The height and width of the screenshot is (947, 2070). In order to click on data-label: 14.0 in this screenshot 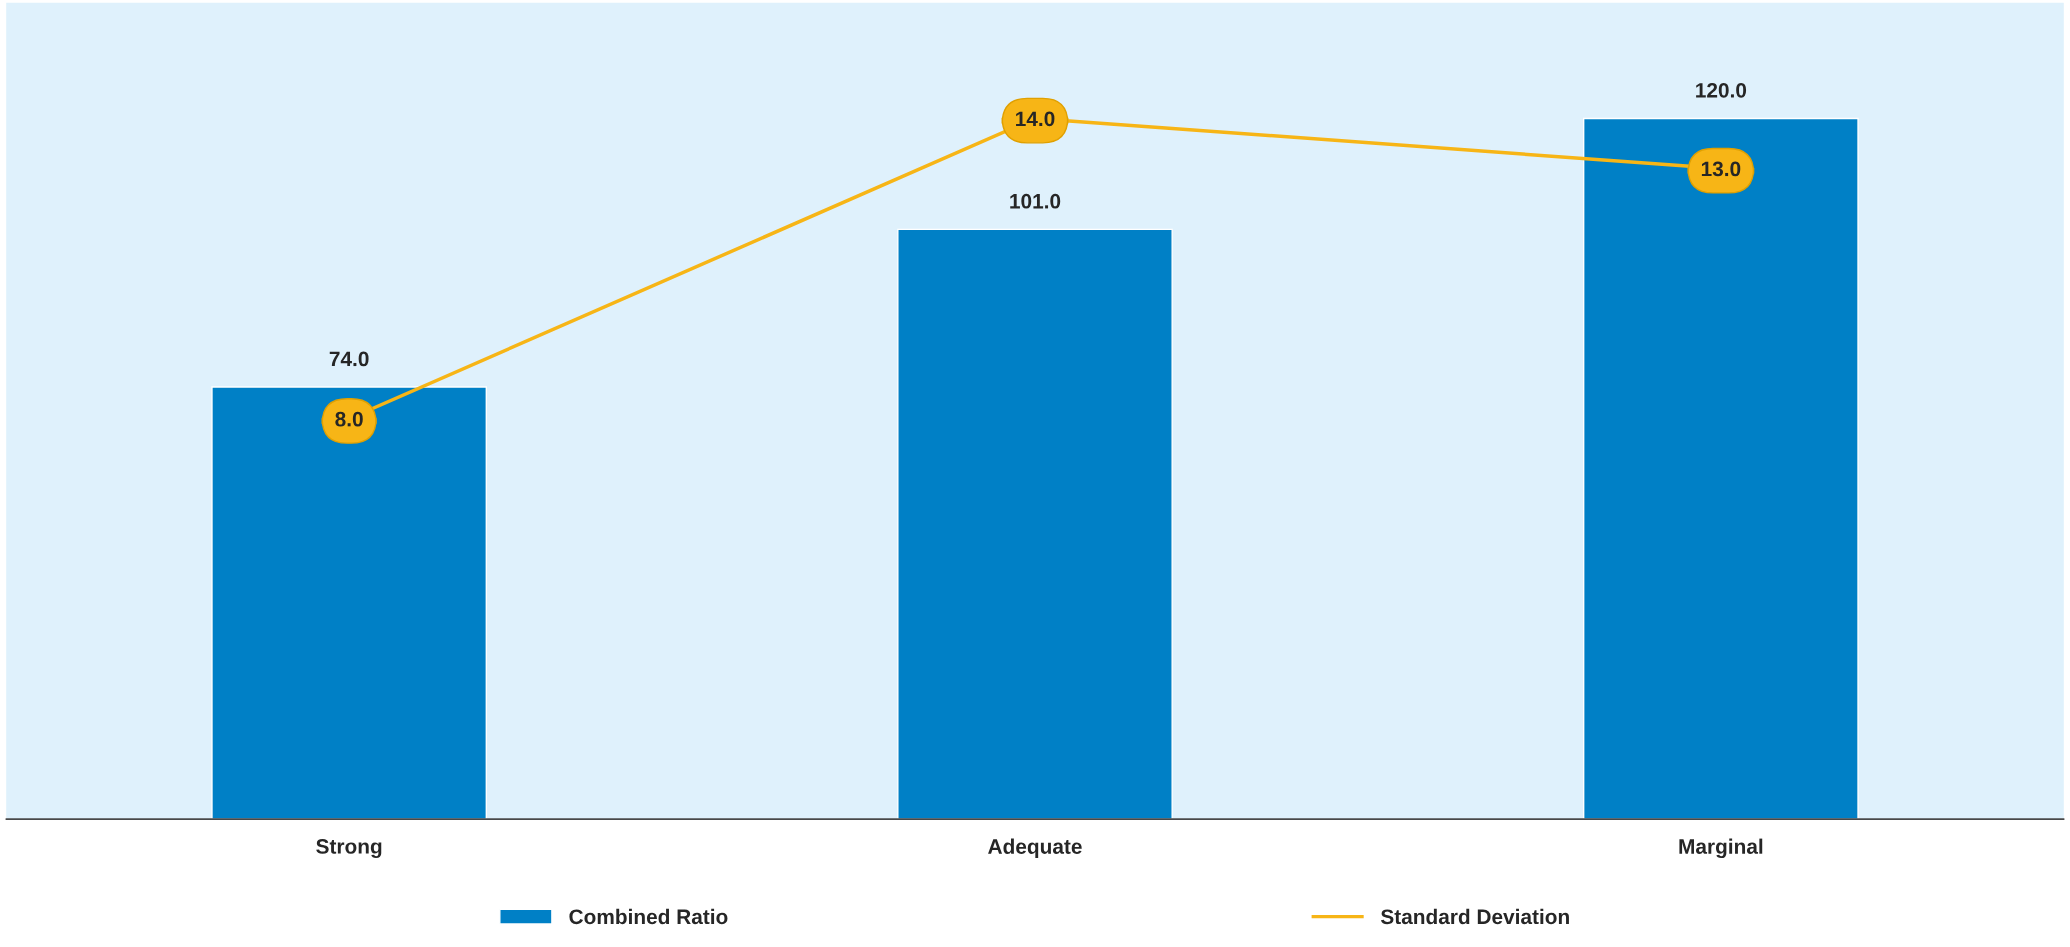, I will do `click(1035, 119)`.